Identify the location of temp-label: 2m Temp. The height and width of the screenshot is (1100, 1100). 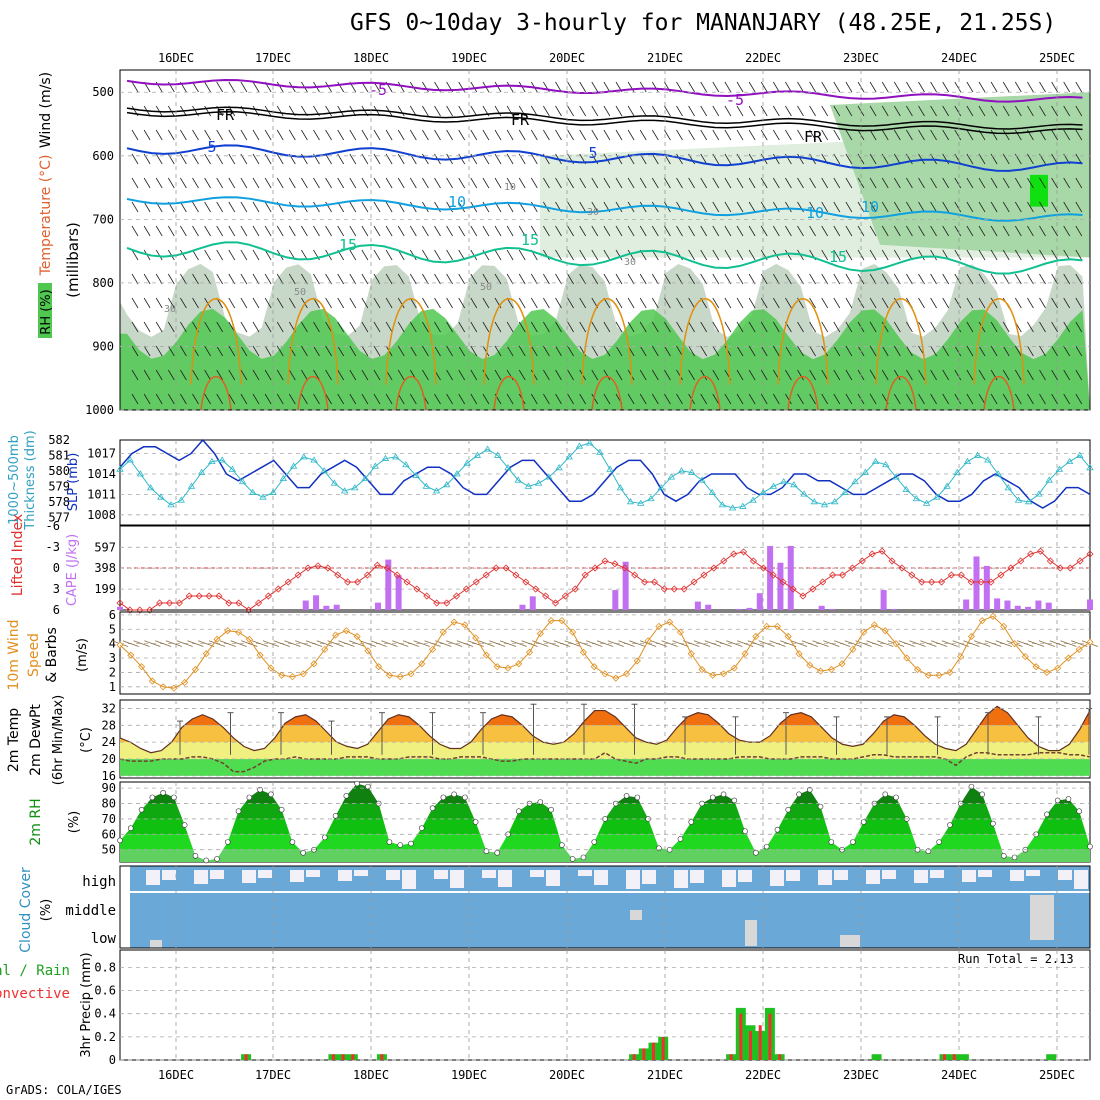
(14, 740).